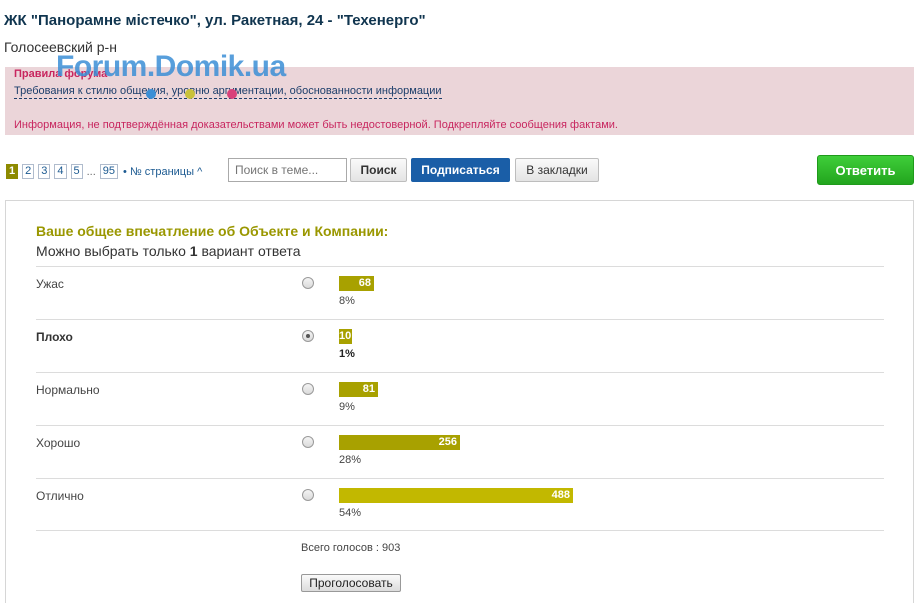 This screenshot has height=603, width=920. I want to click on poll-option-row: Ужас 68 8%, so click(460, 292).